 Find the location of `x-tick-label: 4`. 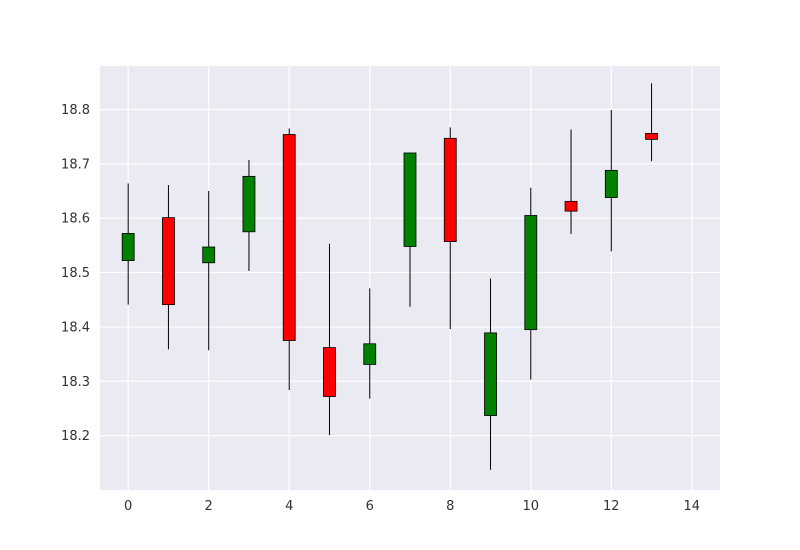

x-tick-label: 4 is located at coordinates (289, 506).